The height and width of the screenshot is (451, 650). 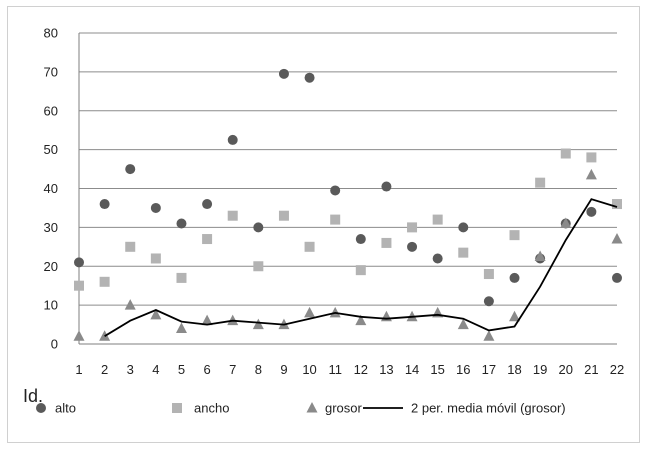 What do you see at coordinates (463, 369) in the screenshot?
I see `x-tick-label: 16` at bounding box center [463, 369].